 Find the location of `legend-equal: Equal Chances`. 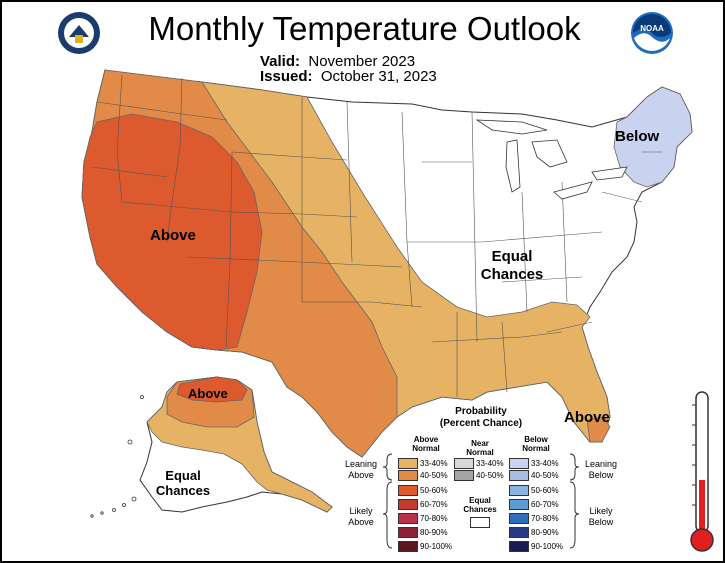

legend-equal: Equal Chances is located at coordinates (480, 505).